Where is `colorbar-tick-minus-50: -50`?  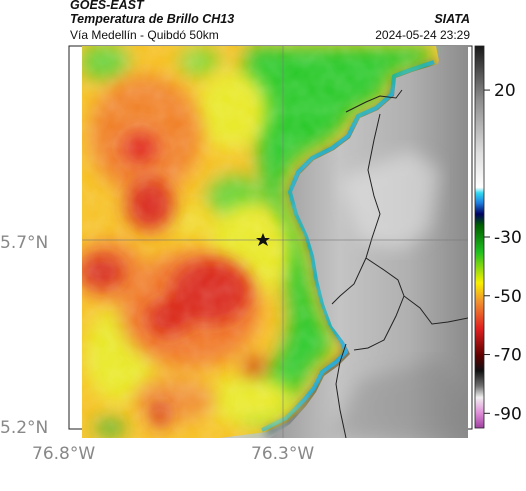
colorbar-tick-minus-50: -50 is located at coordinates (508, 297).